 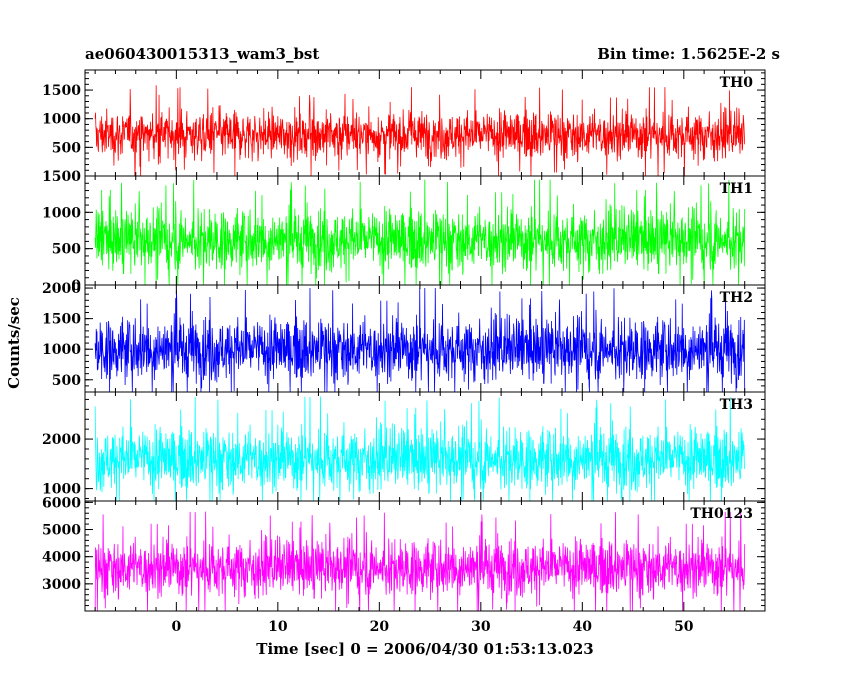 I want to click on y-tick-label: 5000, so click(x=61, y=531).